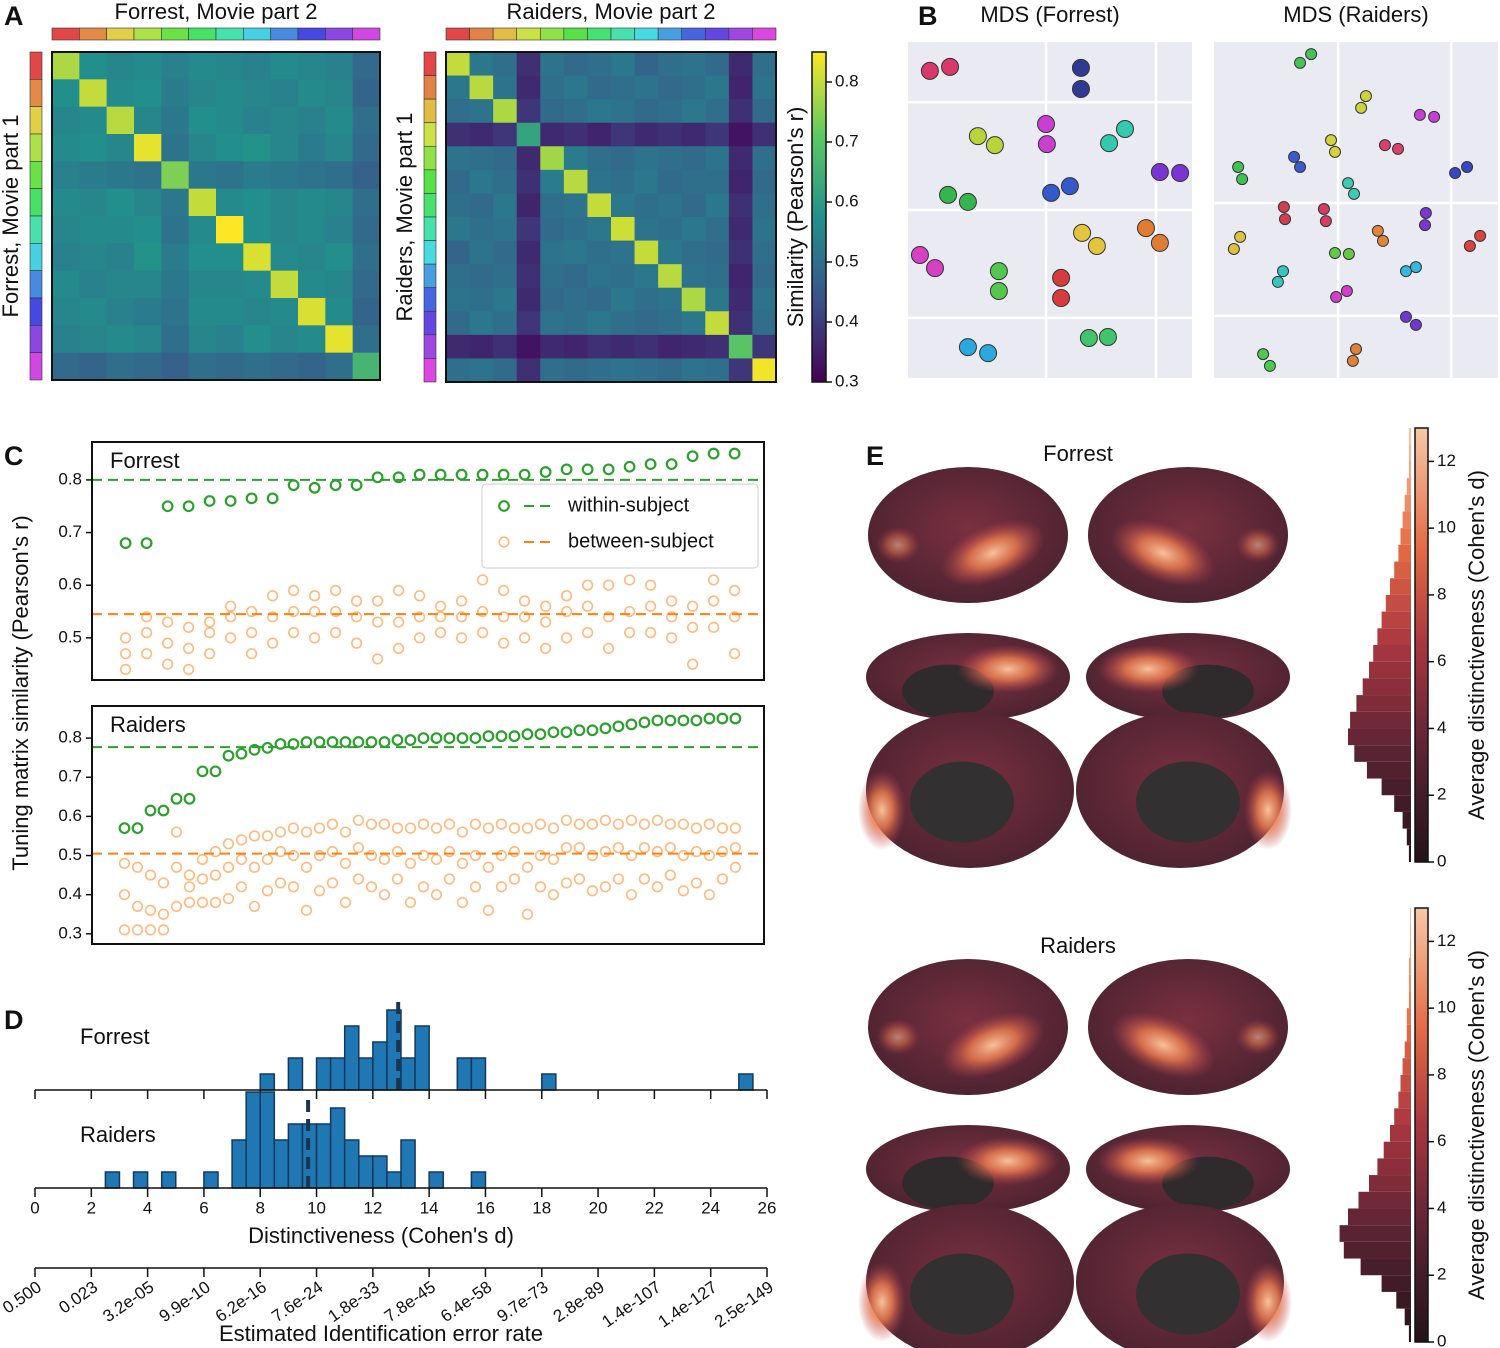 Image resolution: width=1500 pixels, height=1348 pixels. Describe the element at coordinates (34, 1207) in the screenshot. I see `x-tick-label: 0` at that location.